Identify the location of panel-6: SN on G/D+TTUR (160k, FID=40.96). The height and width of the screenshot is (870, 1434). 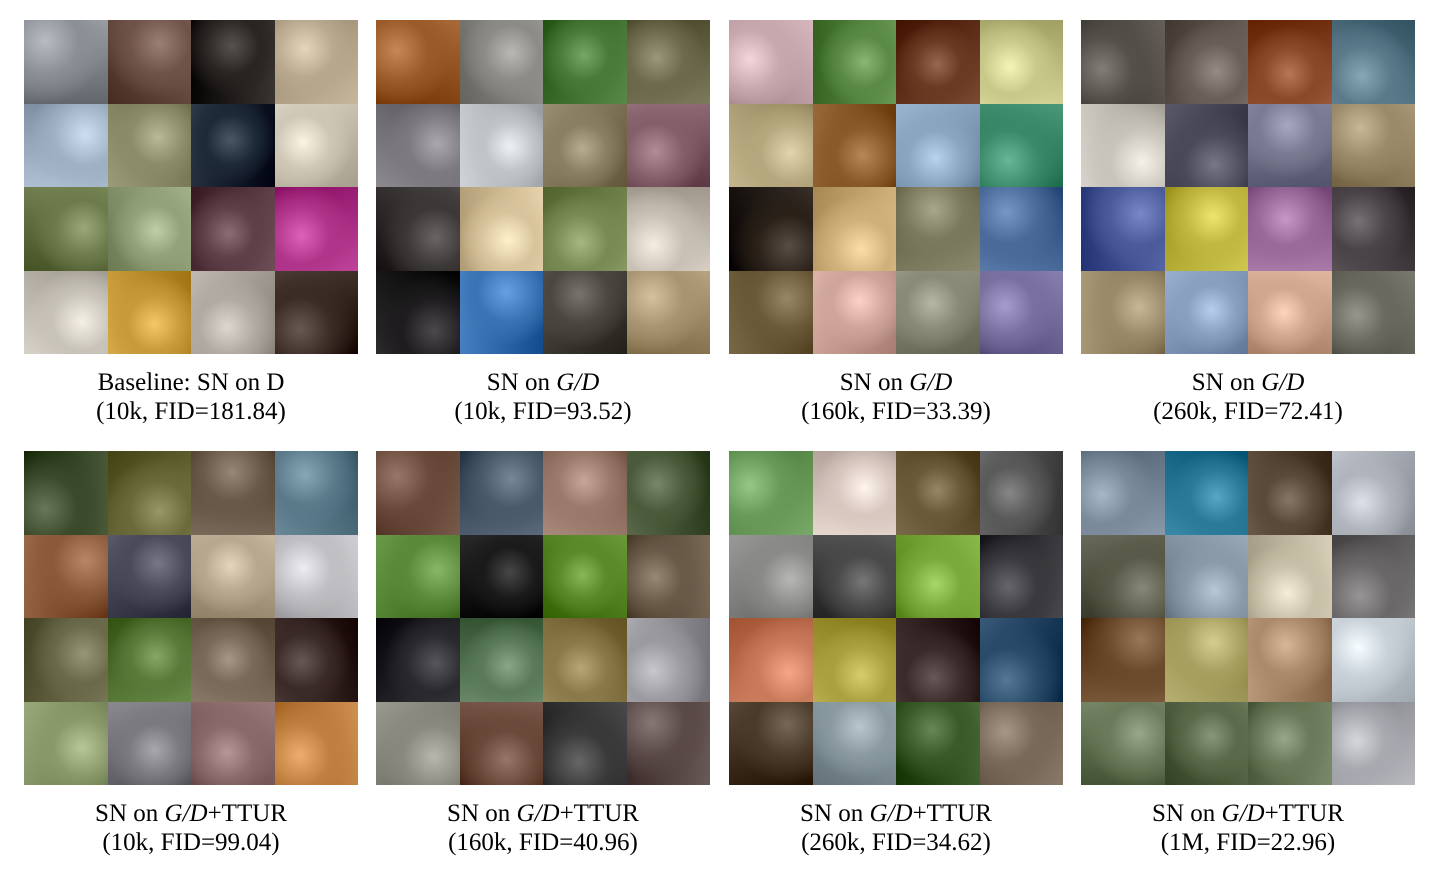
(543, 654).